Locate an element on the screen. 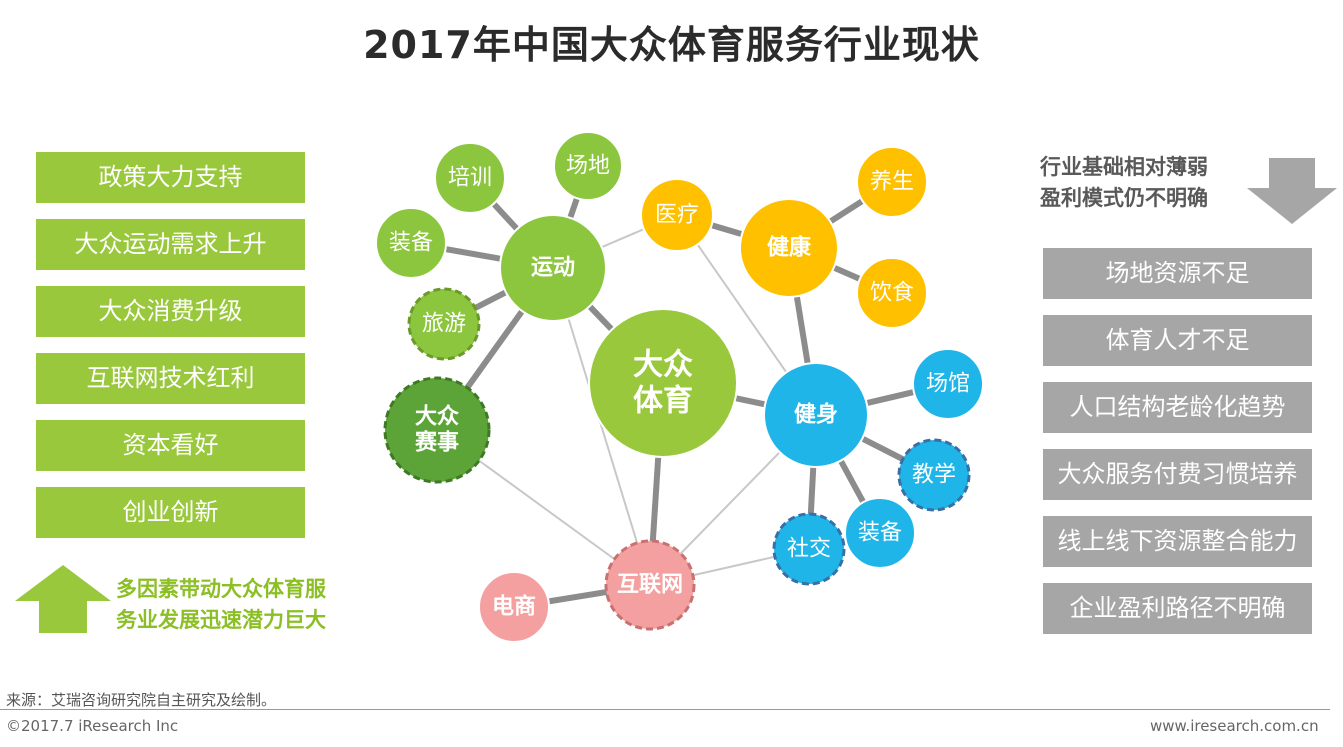 Image resolution: width=1343 pixels, height=747 pixels. node-label-yangsheng: 养生 is located at coordinates (892, 182).